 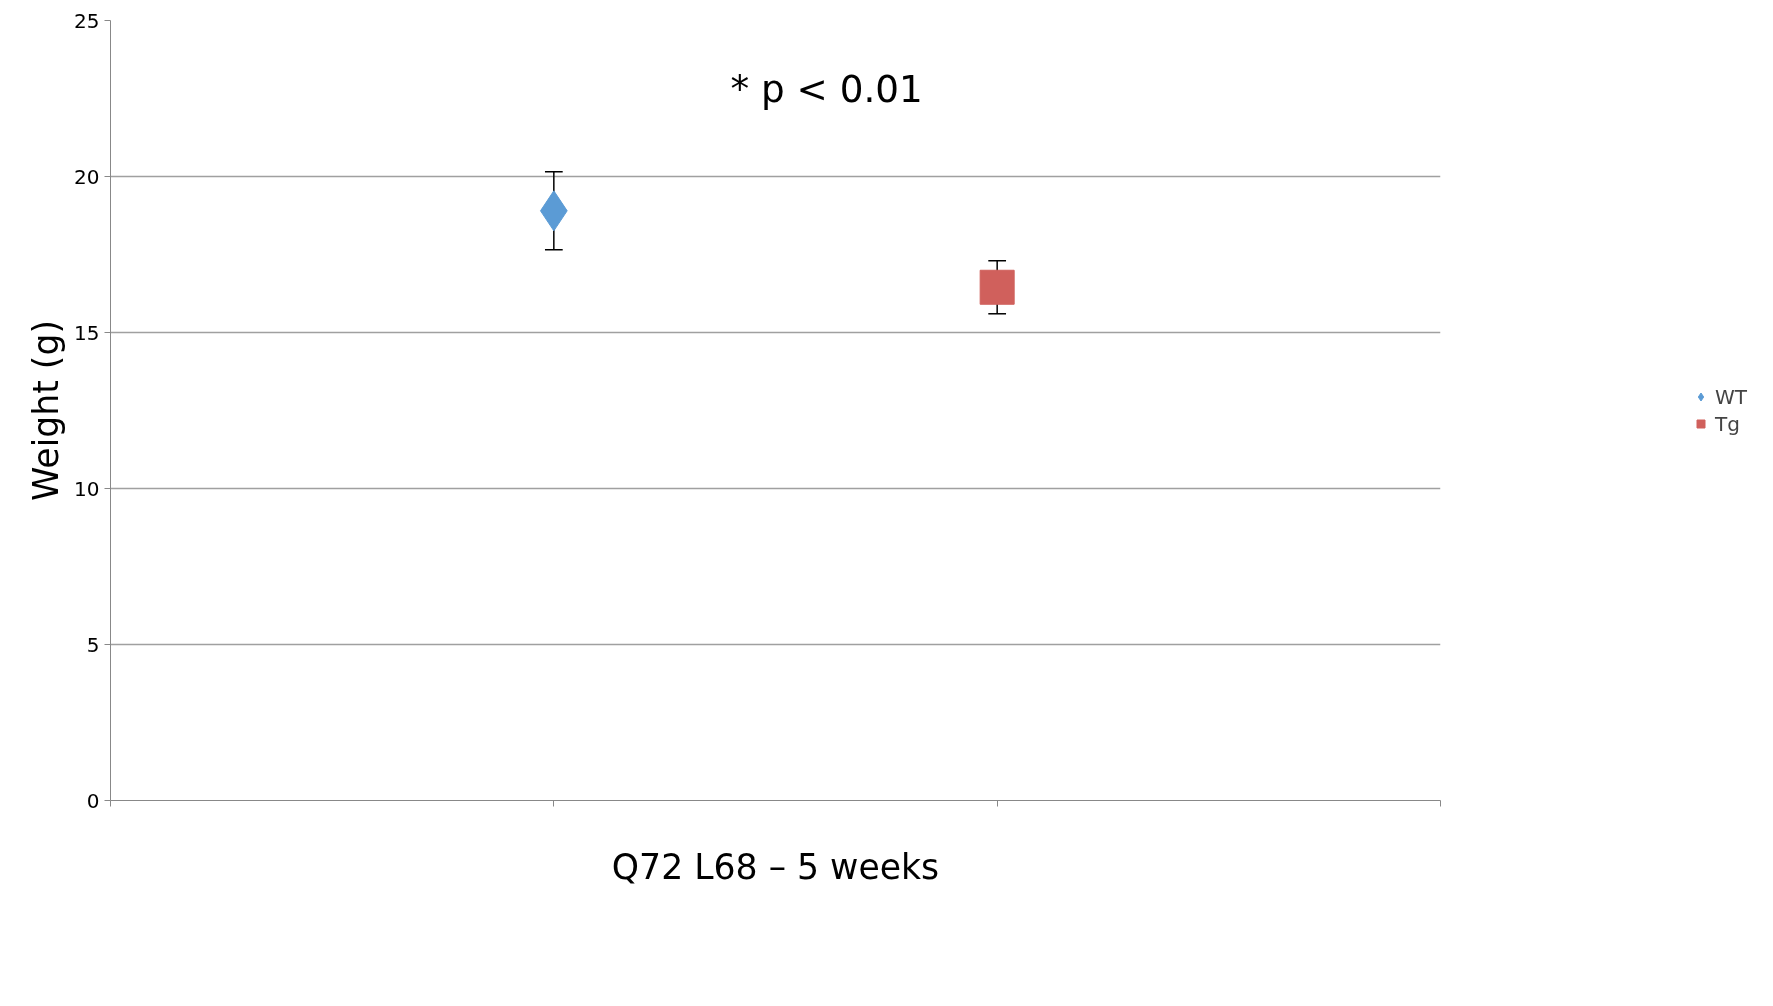 I want to click on y-tick-label: 5, so click(x=93, y=644).